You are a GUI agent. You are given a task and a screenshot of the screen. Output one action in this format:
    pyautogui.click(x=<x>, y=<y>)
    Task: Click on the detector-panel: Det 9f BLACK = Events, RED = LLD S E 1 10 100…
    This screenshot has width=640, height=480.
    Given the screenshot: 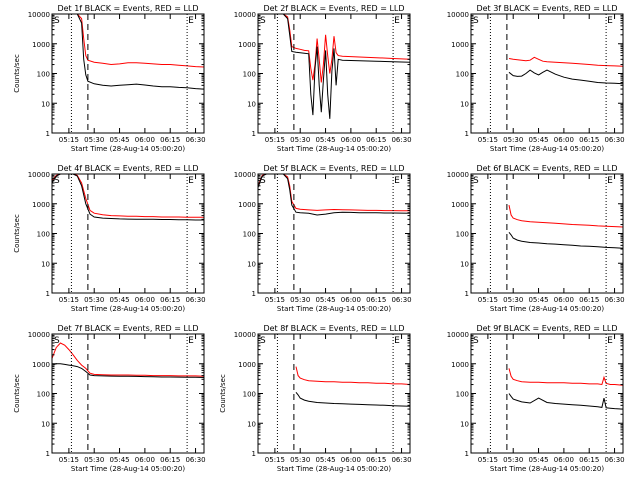 What is the action you would take?
    pyautogui.click(x=536, y=398)
    